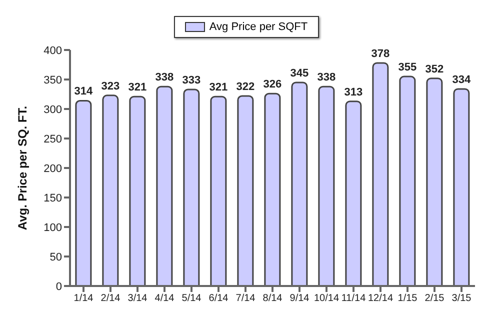 This screenshot has height=332, width=487. What do you see at coordinates (258, 27) in the screenshot?
I see `legend-label: Avg Price per SQFT` at bounding box center [258, 27].